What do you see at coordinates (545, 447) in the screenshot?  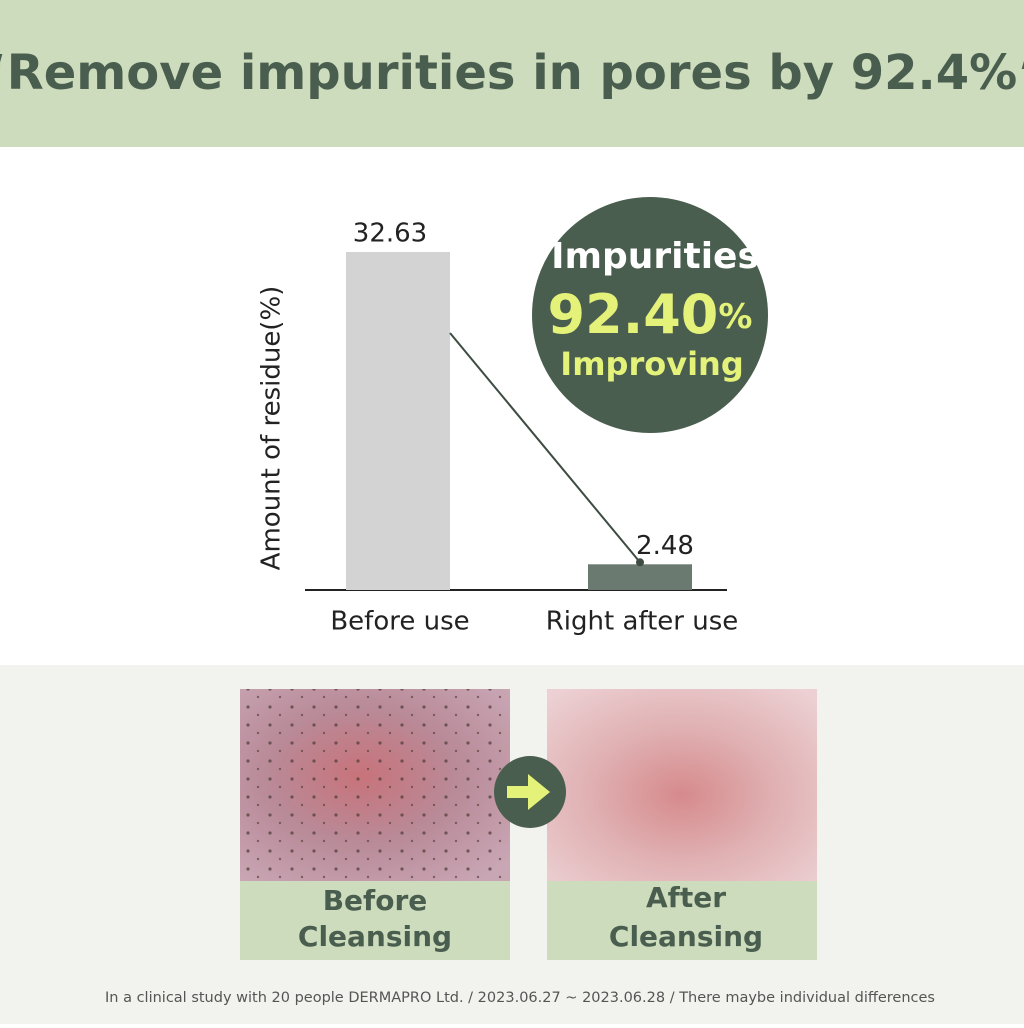 I see `connector-line` at bounding box center [545, 447].